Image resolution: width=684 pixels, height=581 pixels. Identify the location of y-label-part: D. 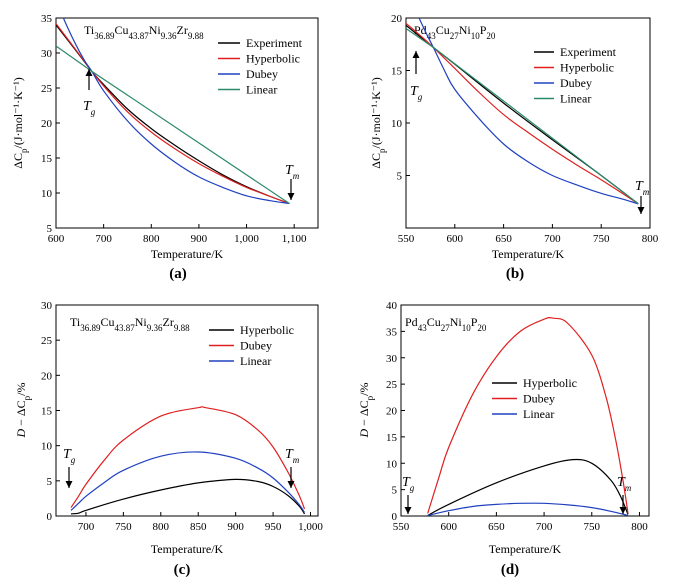
(364, 434).